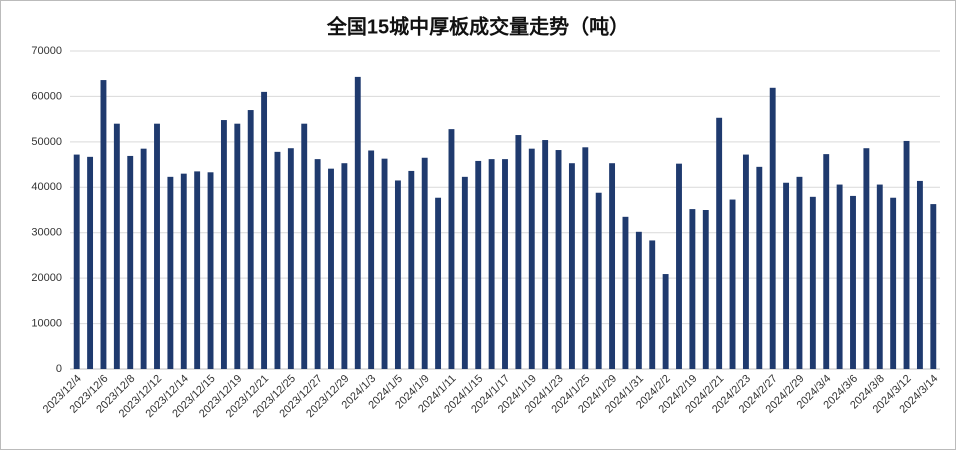 This screenshot has height=450, width=956. Describe the element at coordinates (46, 233) in the screenshot. I see `y-tick-label: 30000` at that location.